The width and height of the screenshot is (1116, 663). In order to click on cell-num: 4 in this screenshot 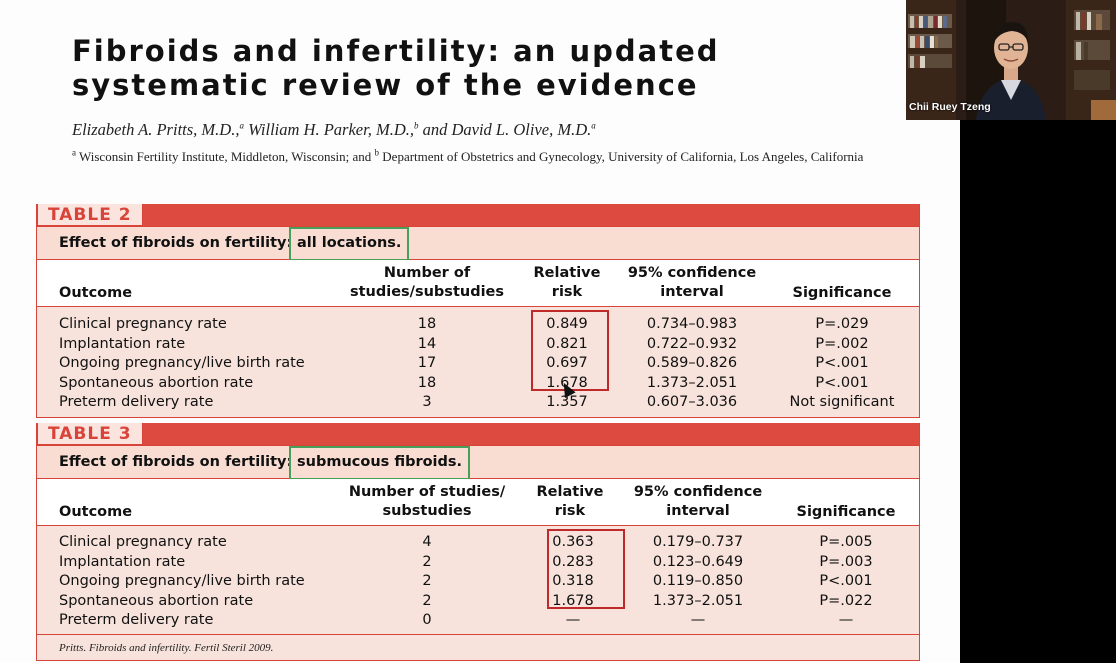, I will do `click(427, 542)`.